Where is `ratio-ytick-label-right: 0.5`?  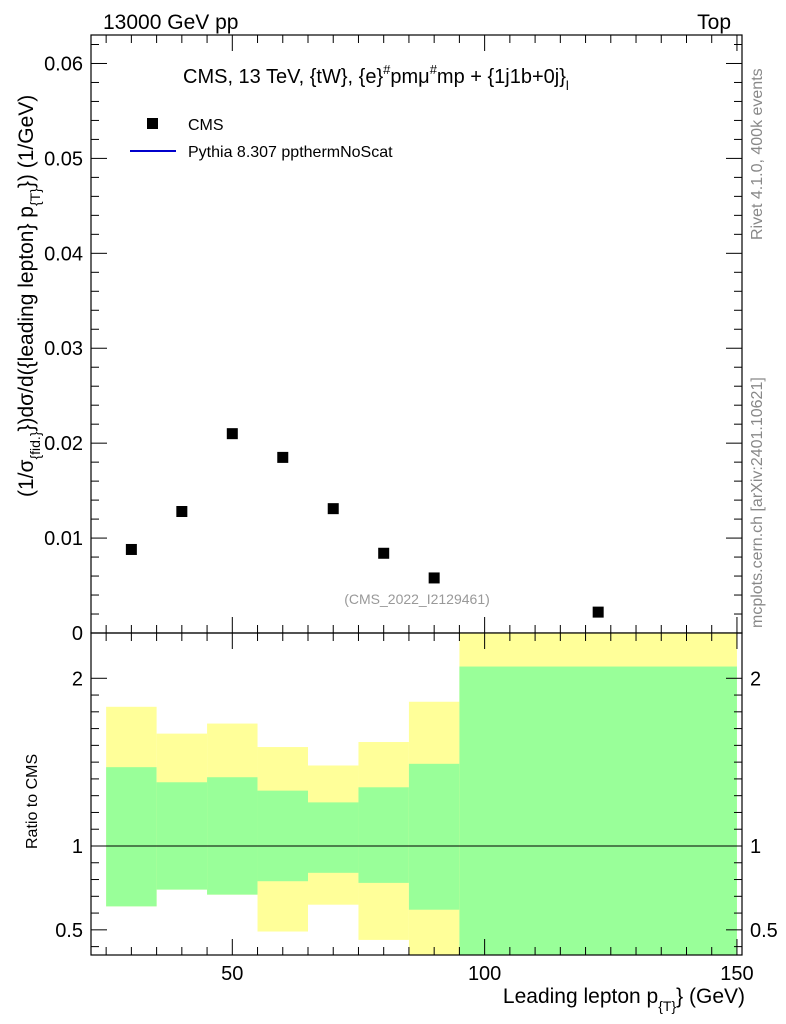
ratio-ytick-label-right: 0.5 is located at coordinates (764, 931).